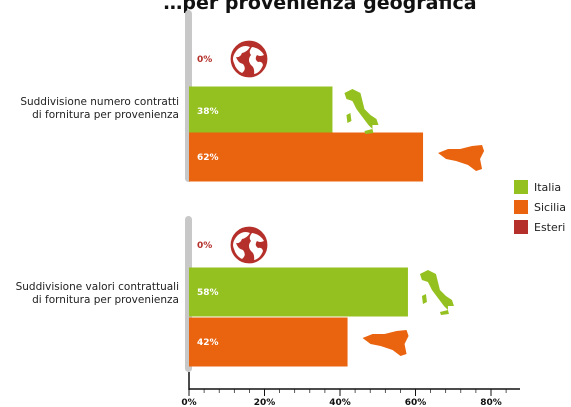  Describe the element at coordinates (208, 343) in the screenshot. I see `data-label: 42%` at that location.